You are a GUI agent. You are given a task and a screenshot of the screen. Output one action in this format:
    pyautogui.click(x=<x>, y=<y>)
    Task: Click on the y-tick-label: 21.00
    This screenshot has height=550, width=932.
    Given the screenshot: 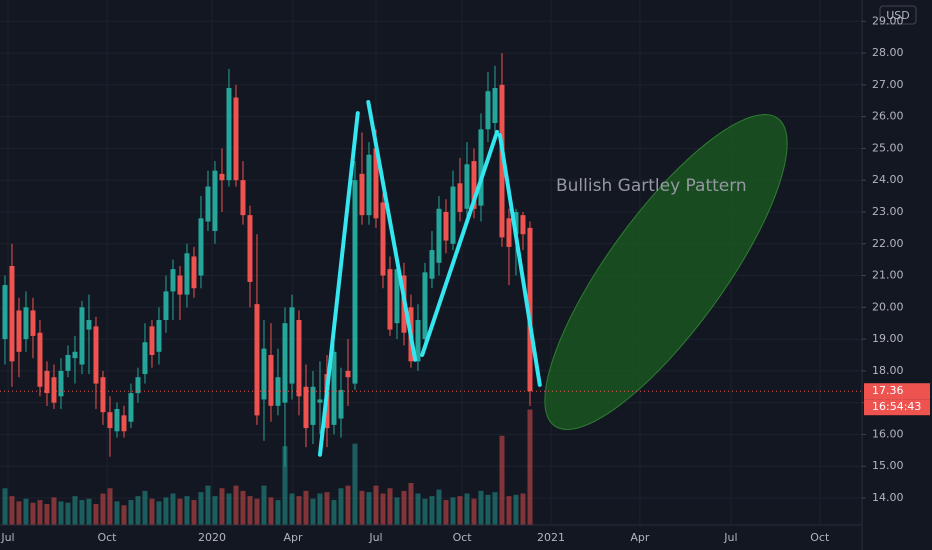 What is the action you would take?
    pyautogui.click(x=888, y=275)
    